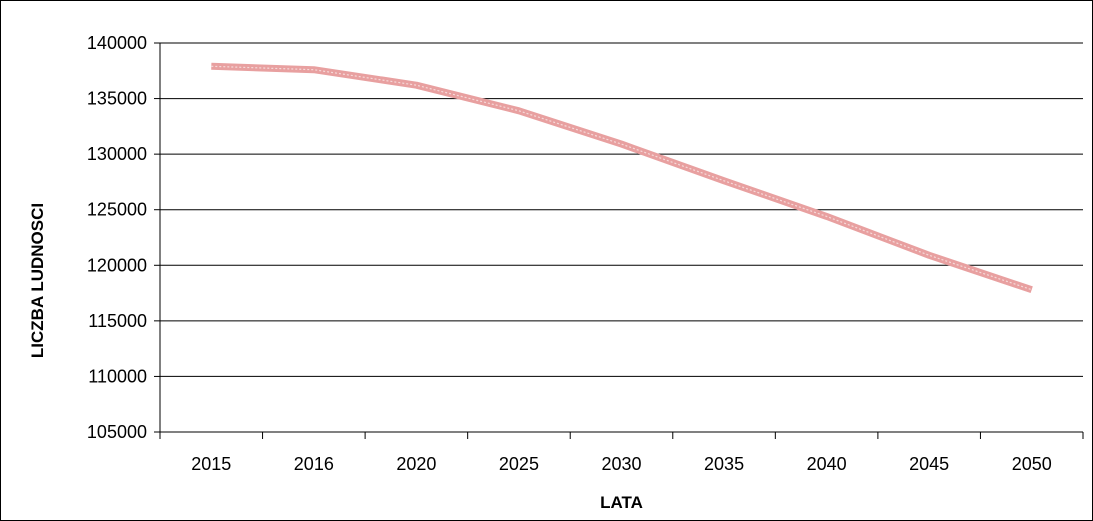 The image size is (1093, 521). Describe the element at coordinates (519, 464) in the screenshot. I see `x-tick-label: 2025` at that location.